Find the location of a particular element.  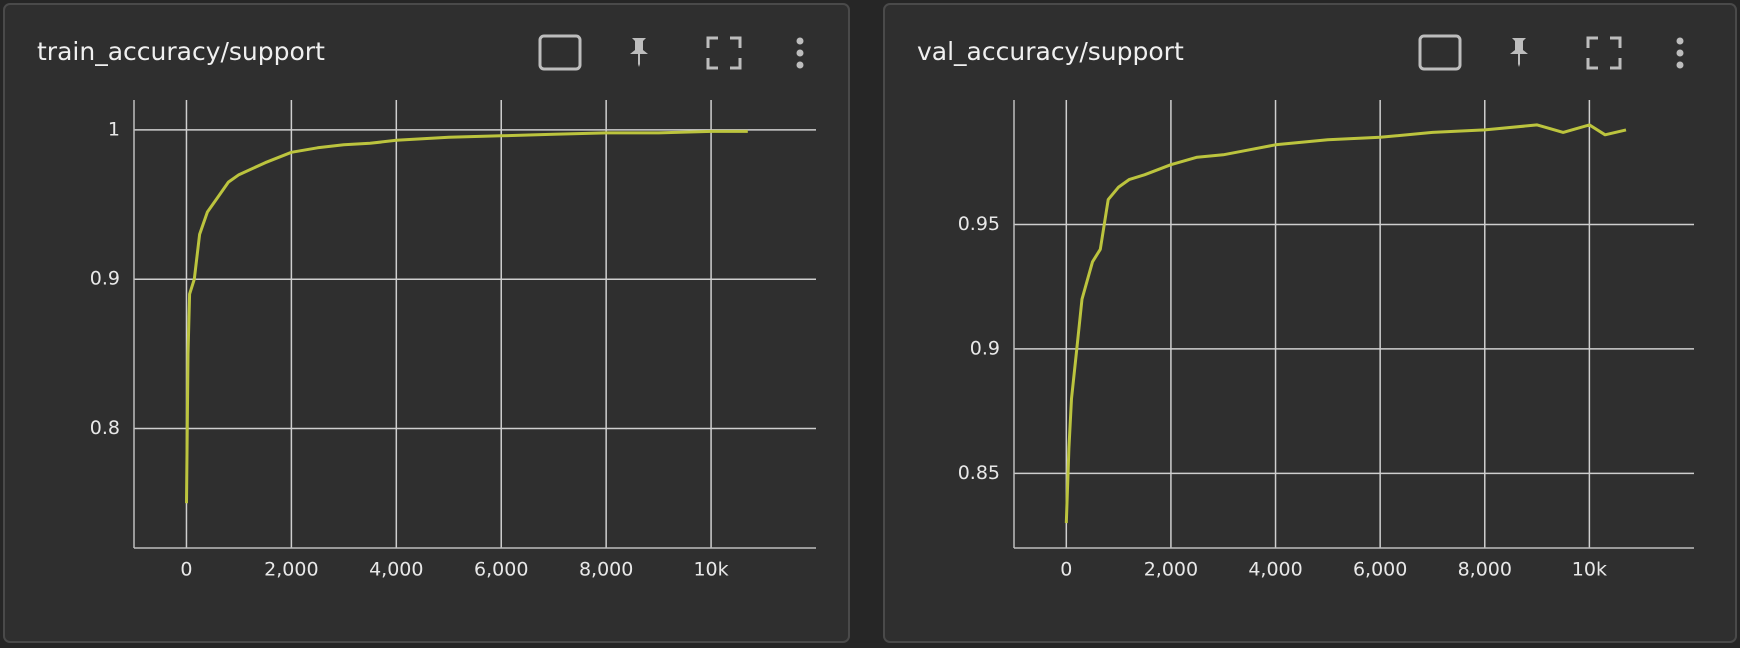

y-tick-label: 1 is located at coordinates (114, 129).